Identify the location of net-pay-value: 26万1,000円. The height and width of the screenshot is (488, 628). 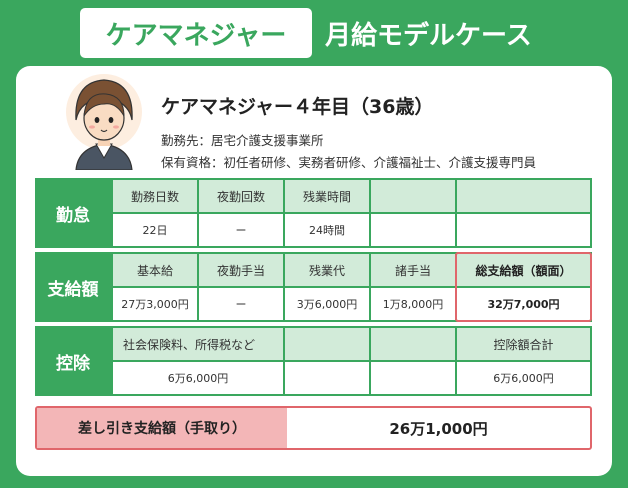
(438, 428).